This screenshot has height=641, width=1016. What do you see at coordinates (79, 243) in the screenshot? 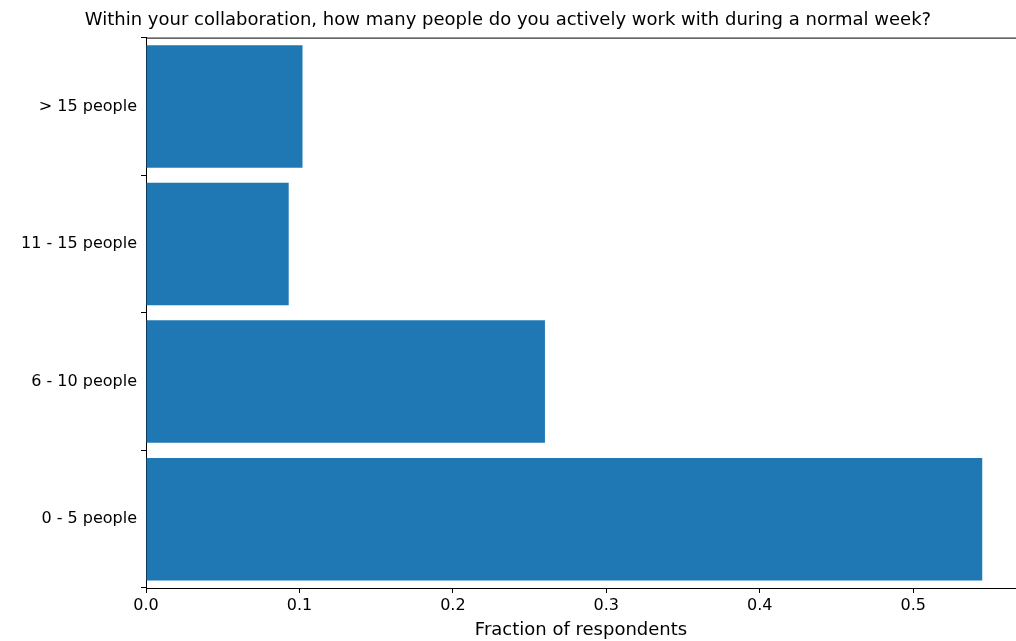
I see `y-tick-label: 11 - 15 people` at bounding box center [79, 243].